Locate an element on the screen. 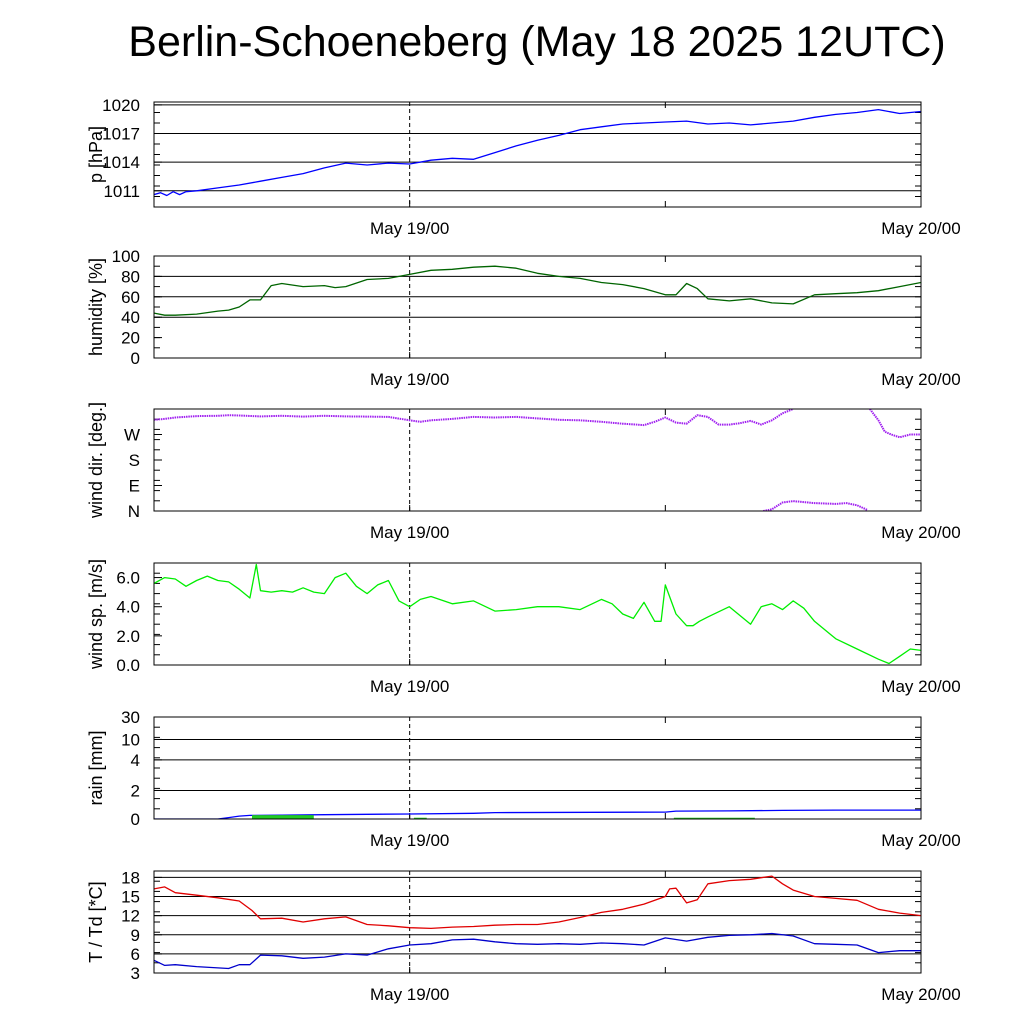  y-axis-label: rain [mm] is located at coordinates (96, 767).